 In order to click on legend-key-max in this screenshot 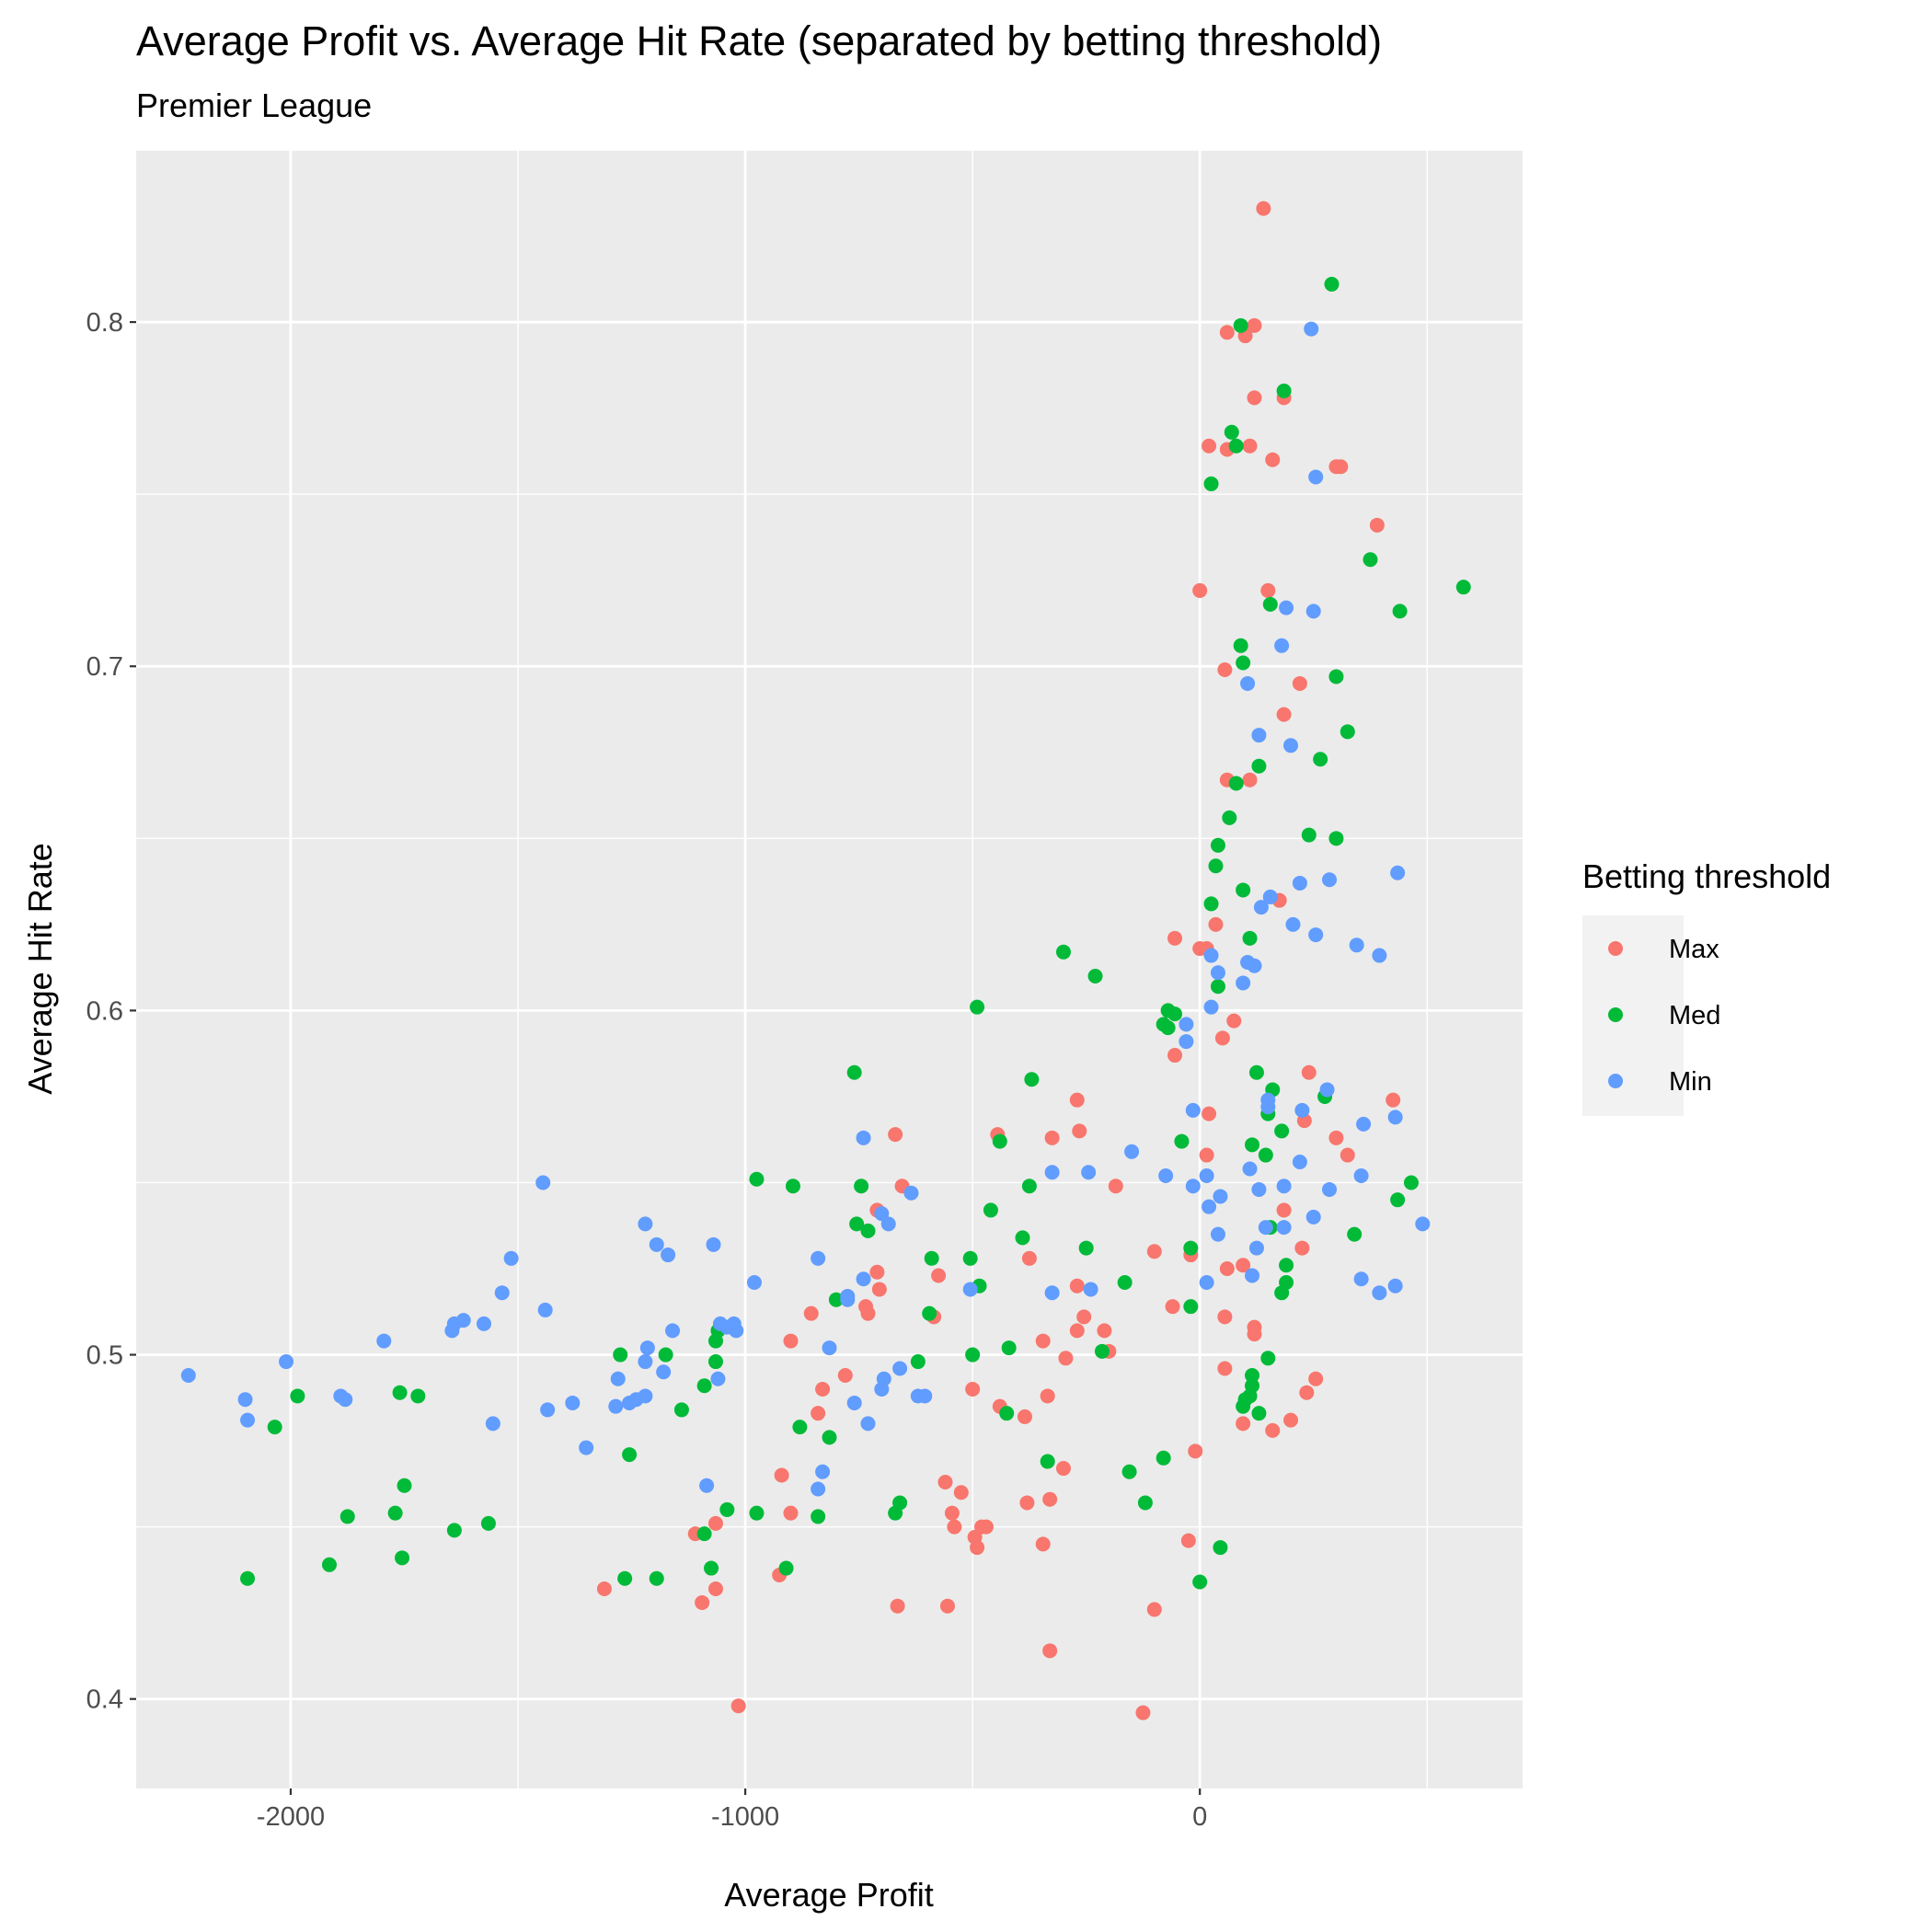, I will do `click(1615, 949)`.